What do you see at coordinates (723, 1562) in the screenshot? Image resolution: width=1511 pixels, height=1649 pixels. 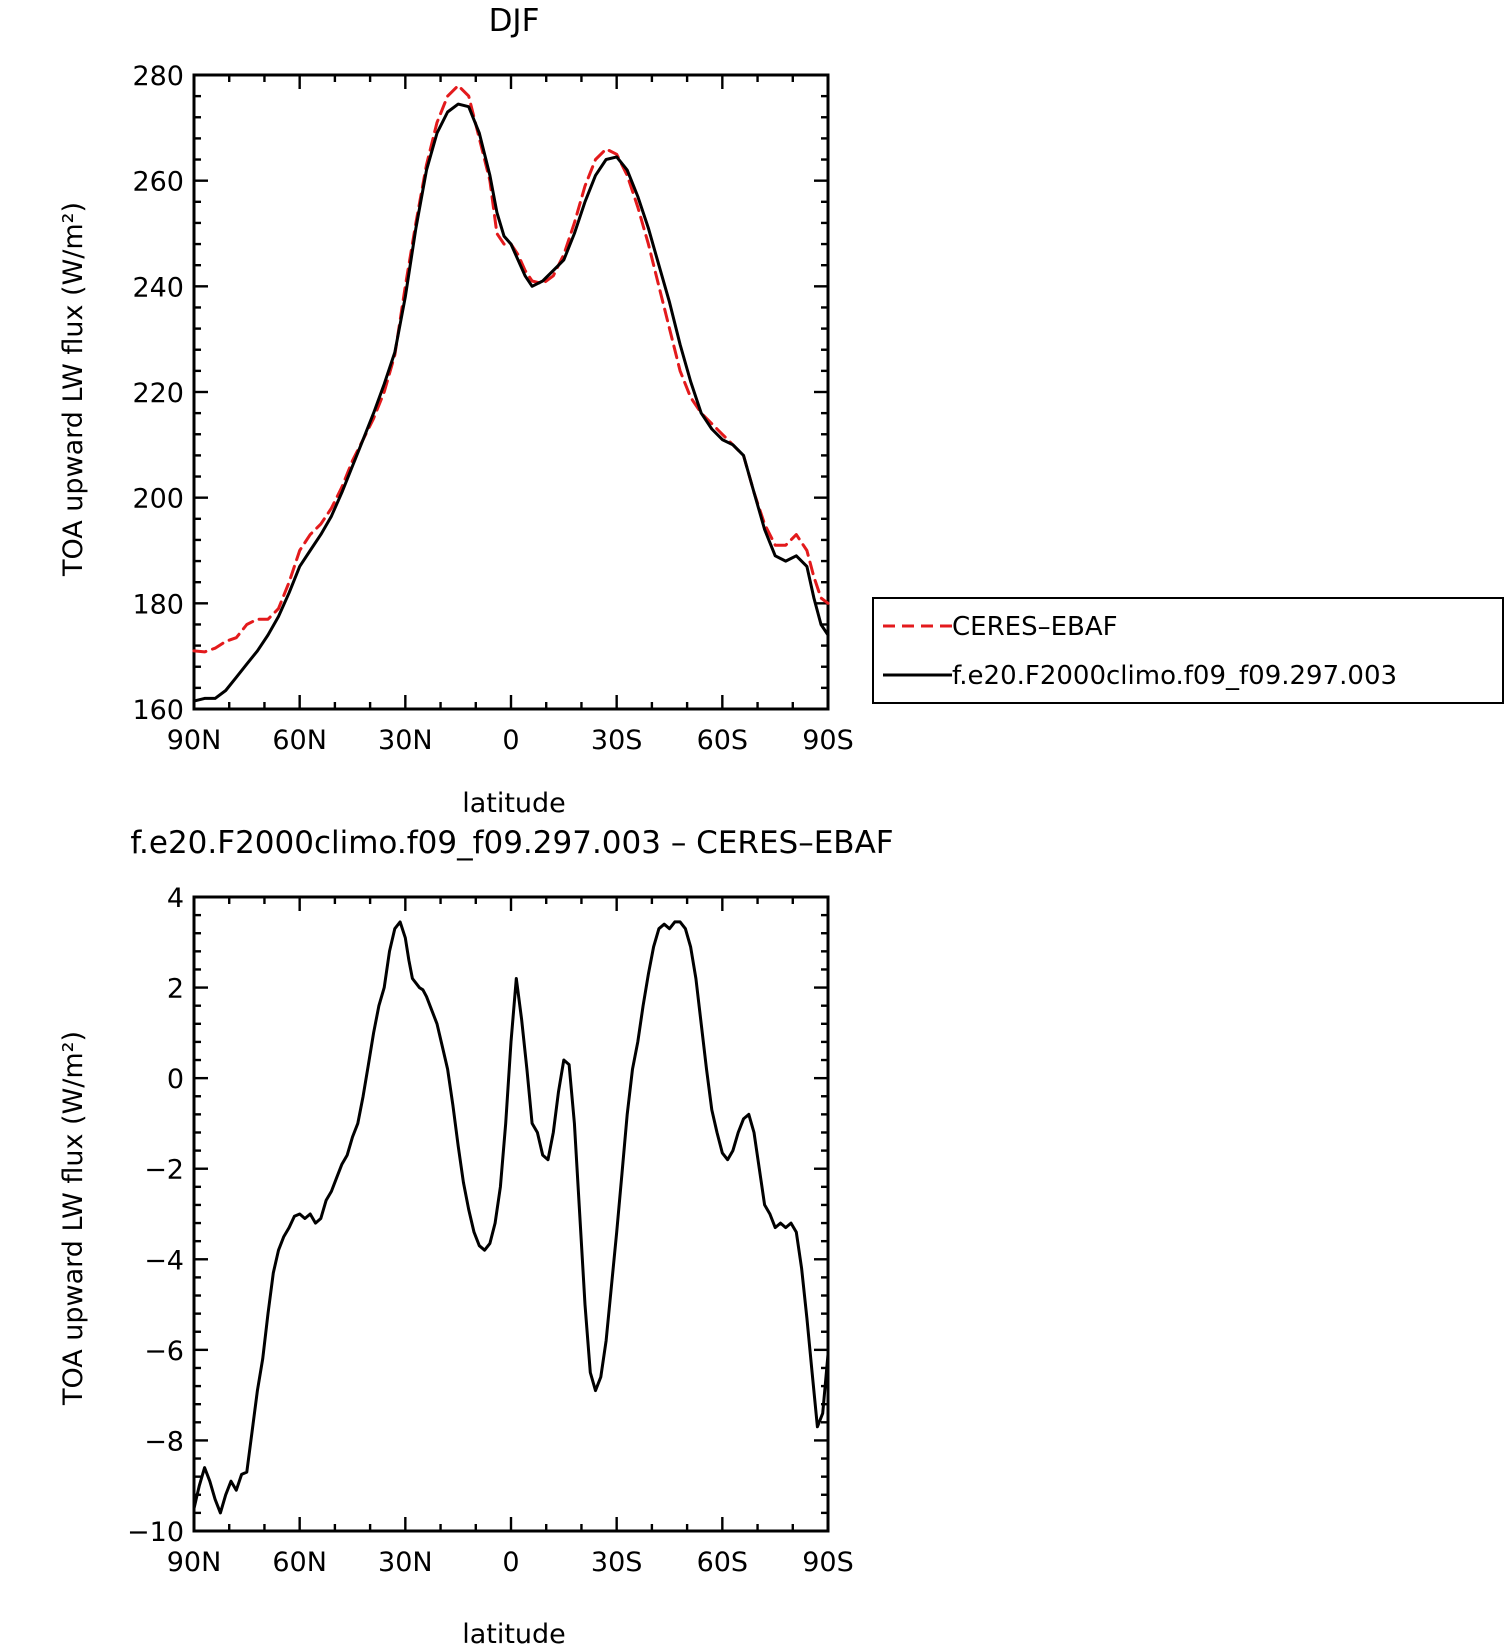 I see `bottom-x-tick-label: 60S` at bounding box center [723, 1562].